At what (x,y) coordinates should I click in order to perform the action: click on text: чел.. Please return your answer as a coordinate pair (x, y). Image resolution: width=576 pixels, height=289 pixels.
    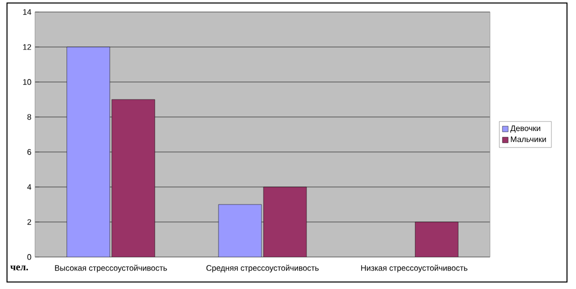
    Looking at the image, I should click on (19, 268).